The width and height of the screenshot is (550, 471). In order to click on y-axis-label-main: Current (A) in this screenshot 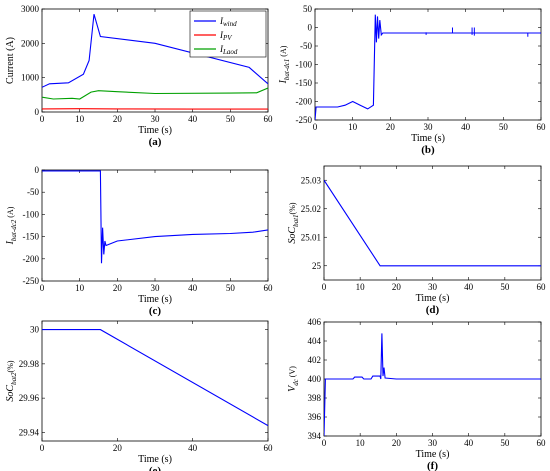, I will do `click(10, 60)`.